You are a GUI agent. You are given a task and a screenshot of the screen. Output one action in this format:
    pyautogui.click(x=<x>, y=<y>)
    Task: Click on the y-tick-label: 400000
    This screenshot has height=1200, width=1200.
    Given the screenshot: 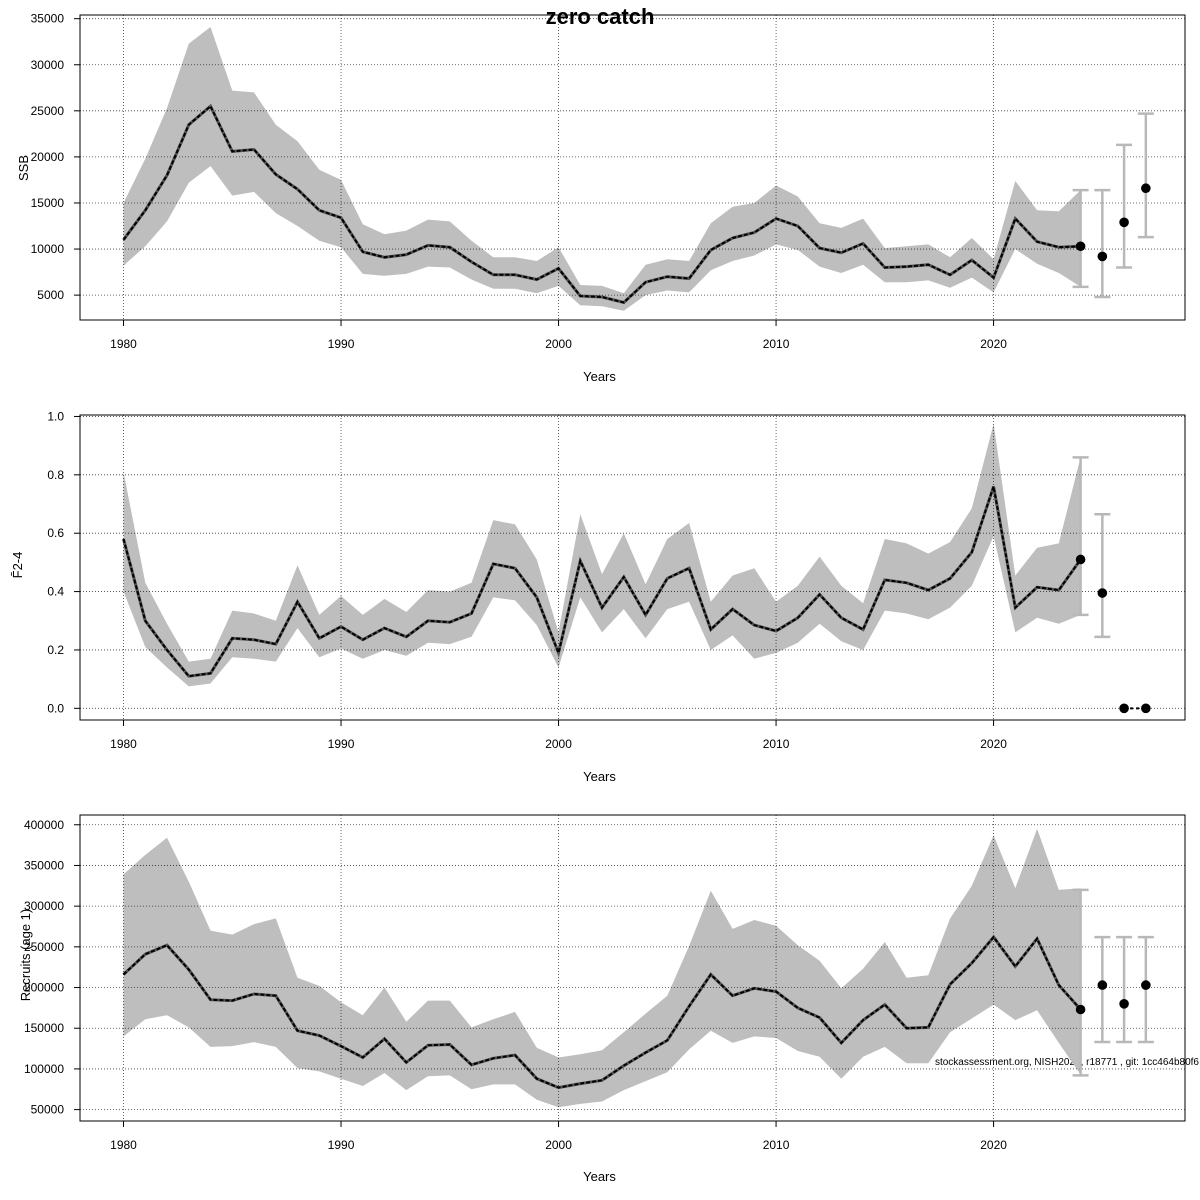 What is the action you would take?
    pyautogui.click(x=44, y=825)
    